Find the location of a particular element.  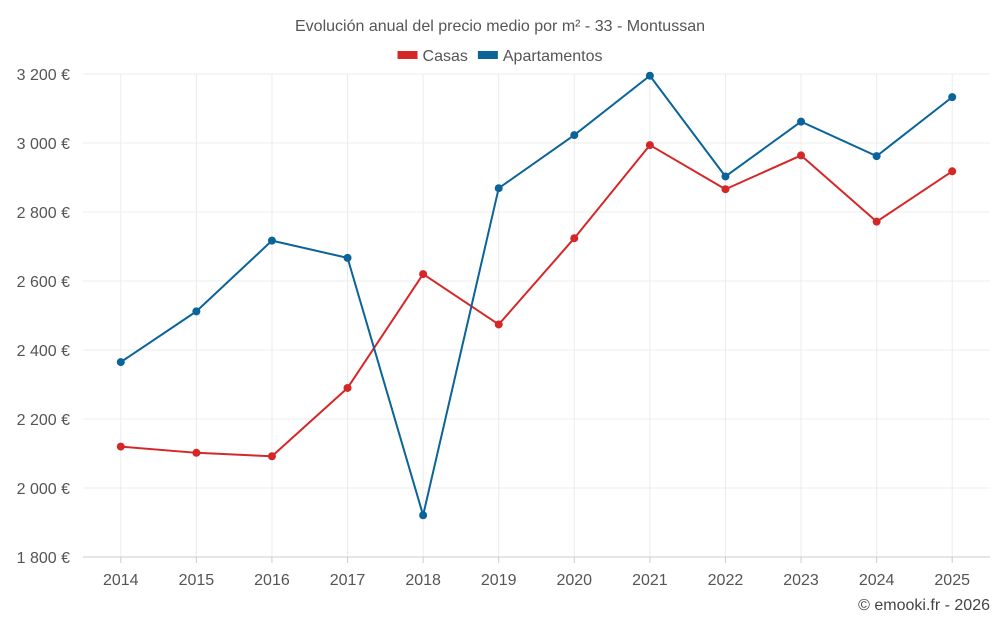

x-tick-label: 2024 is located at coordinates (877, 580).